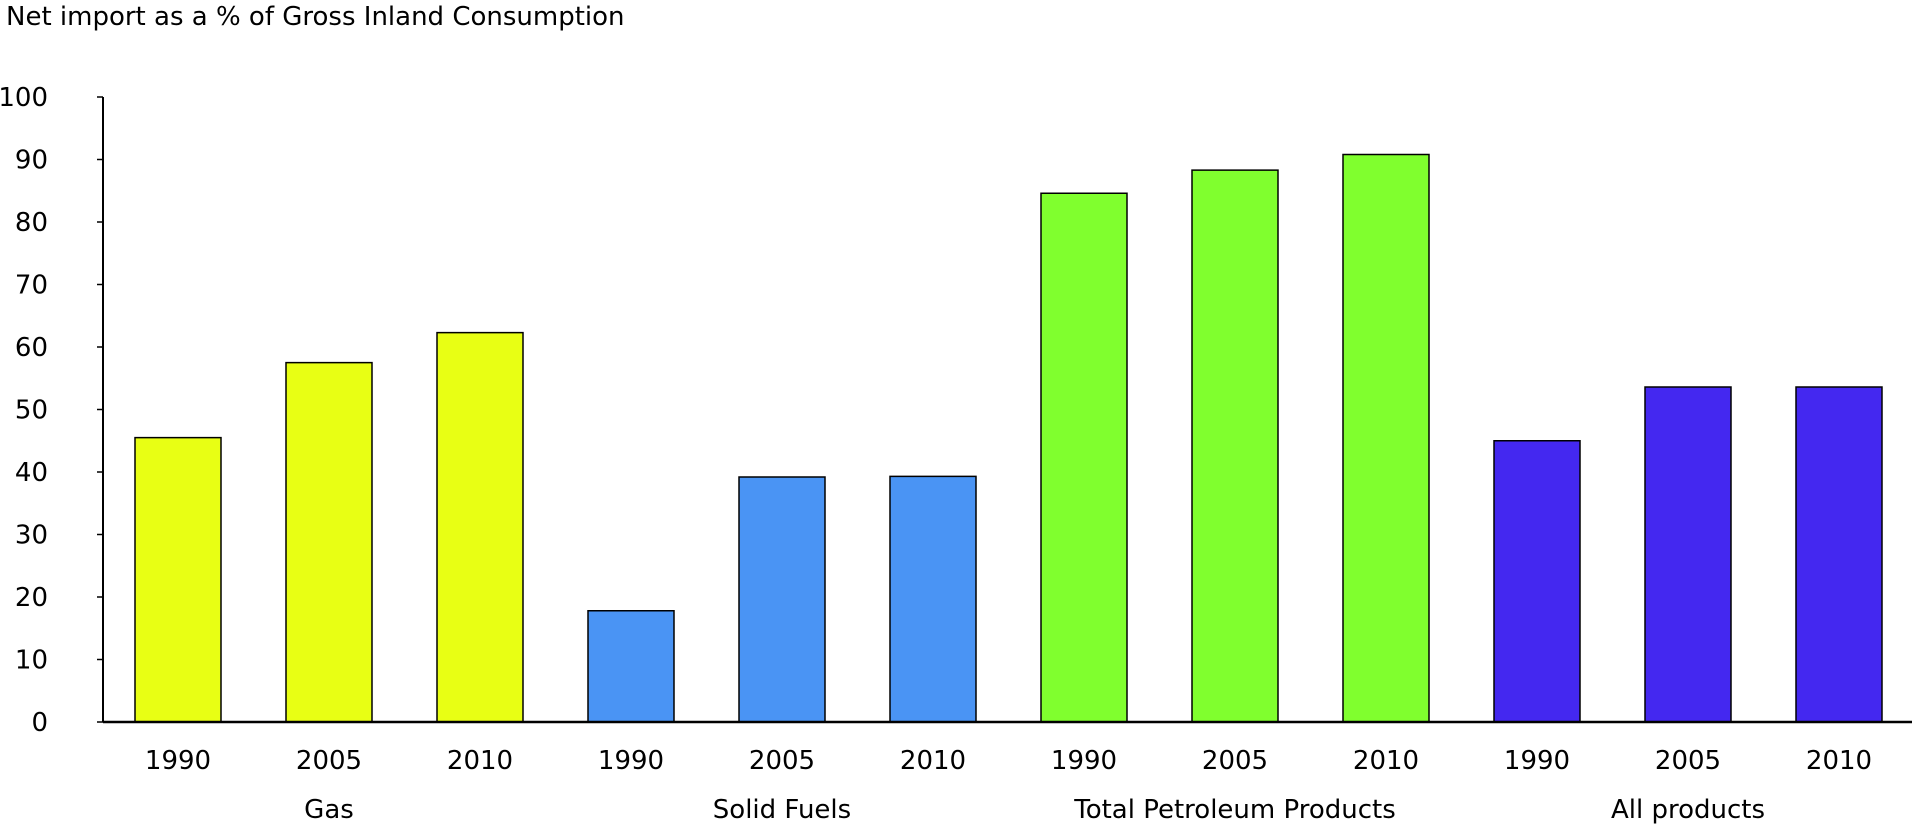 The width and height of the screenshot is (1912, 828). I want to click on y-tick-label: 80, so click(31, 223).